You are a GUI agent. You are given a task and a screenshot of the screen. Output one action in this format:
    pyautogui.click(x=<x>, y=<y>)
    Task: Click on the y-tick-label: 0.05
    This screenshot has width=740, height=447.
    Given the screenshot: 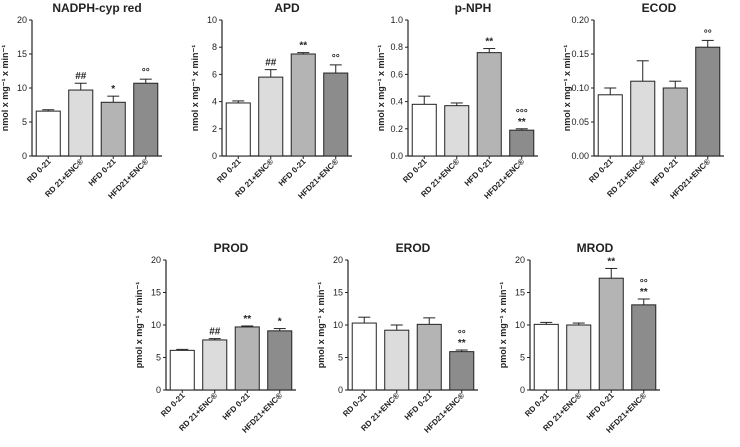 What is the action you would take?
    pyautogui.click(x=580, y=122)
    